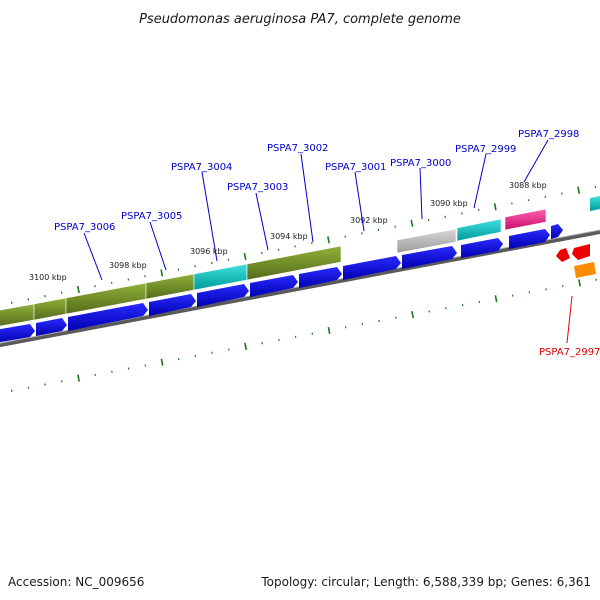  Describe the element at coordinates (585, 270) in the screenshot. I see `gene-orange-bar` at that location.